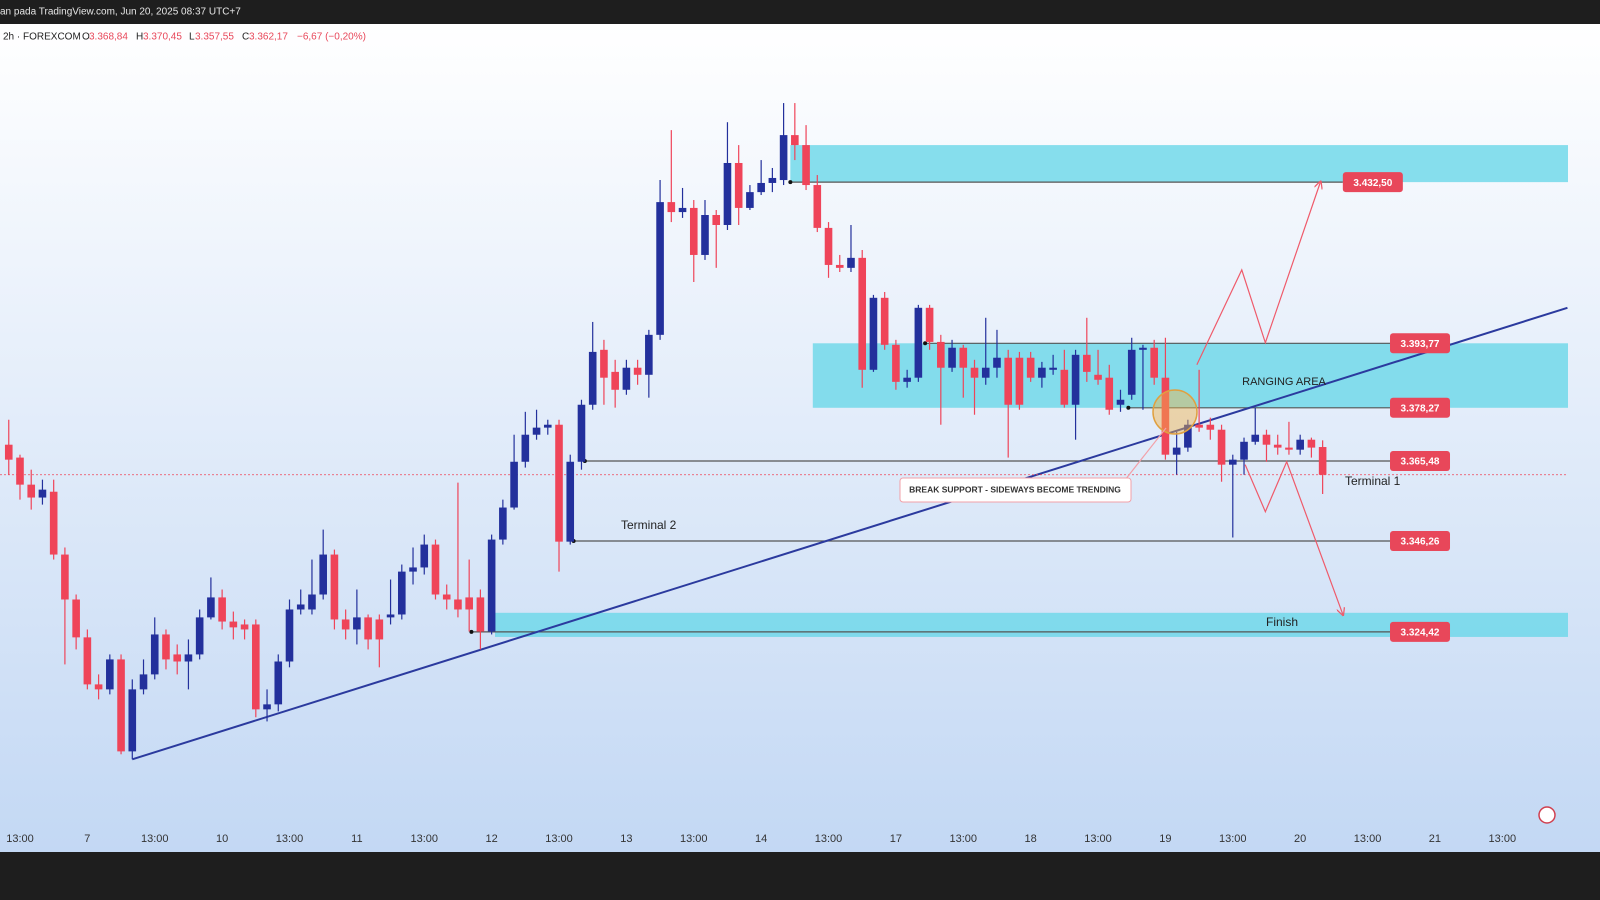  I want to click on callout-box, so click(1015, 490).